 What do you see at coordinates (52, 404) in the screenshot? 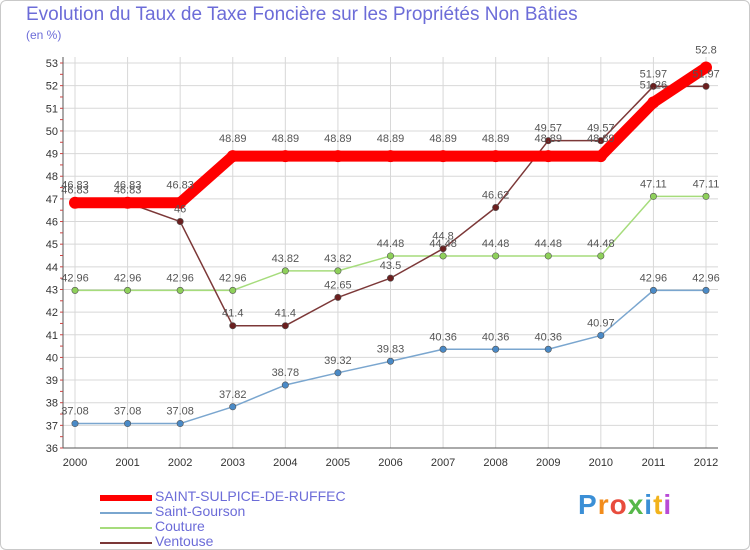
I see `y-tick-label: 38` at bounding box center [52, 404].